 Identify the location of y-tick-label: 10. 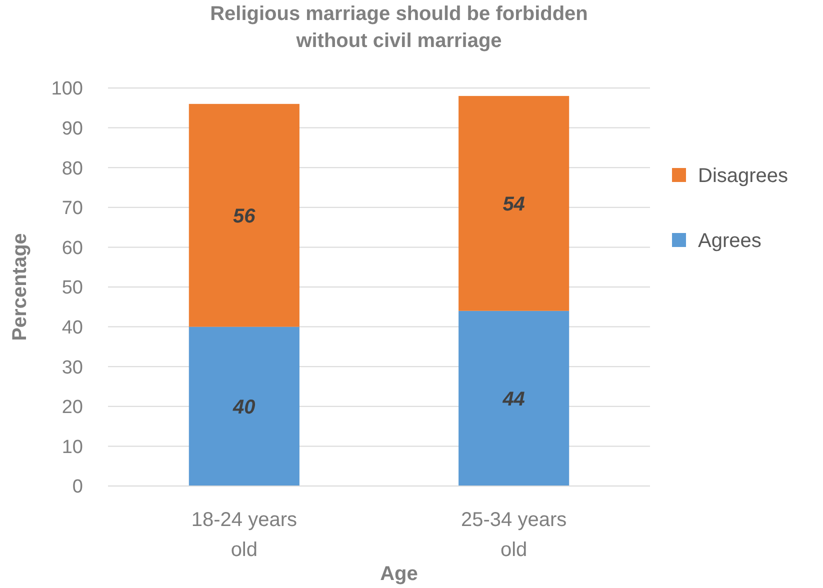
(72, 447).